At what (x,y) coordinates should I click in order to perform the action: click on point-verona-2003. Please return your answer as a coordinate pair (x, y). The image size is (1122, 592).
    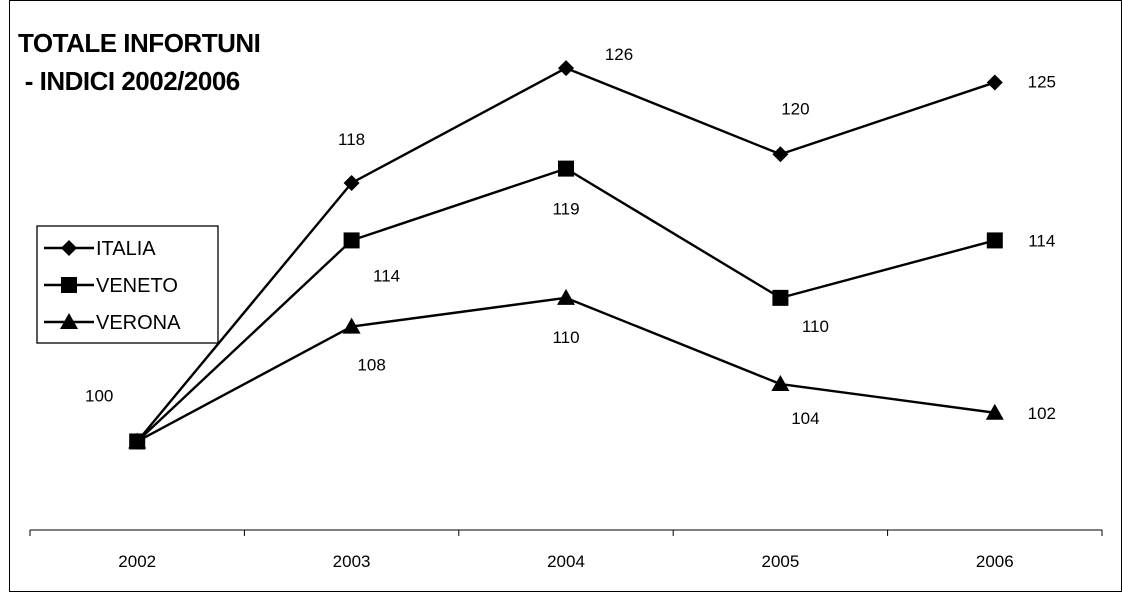
    Looking at the image, I should click on (351, 325).